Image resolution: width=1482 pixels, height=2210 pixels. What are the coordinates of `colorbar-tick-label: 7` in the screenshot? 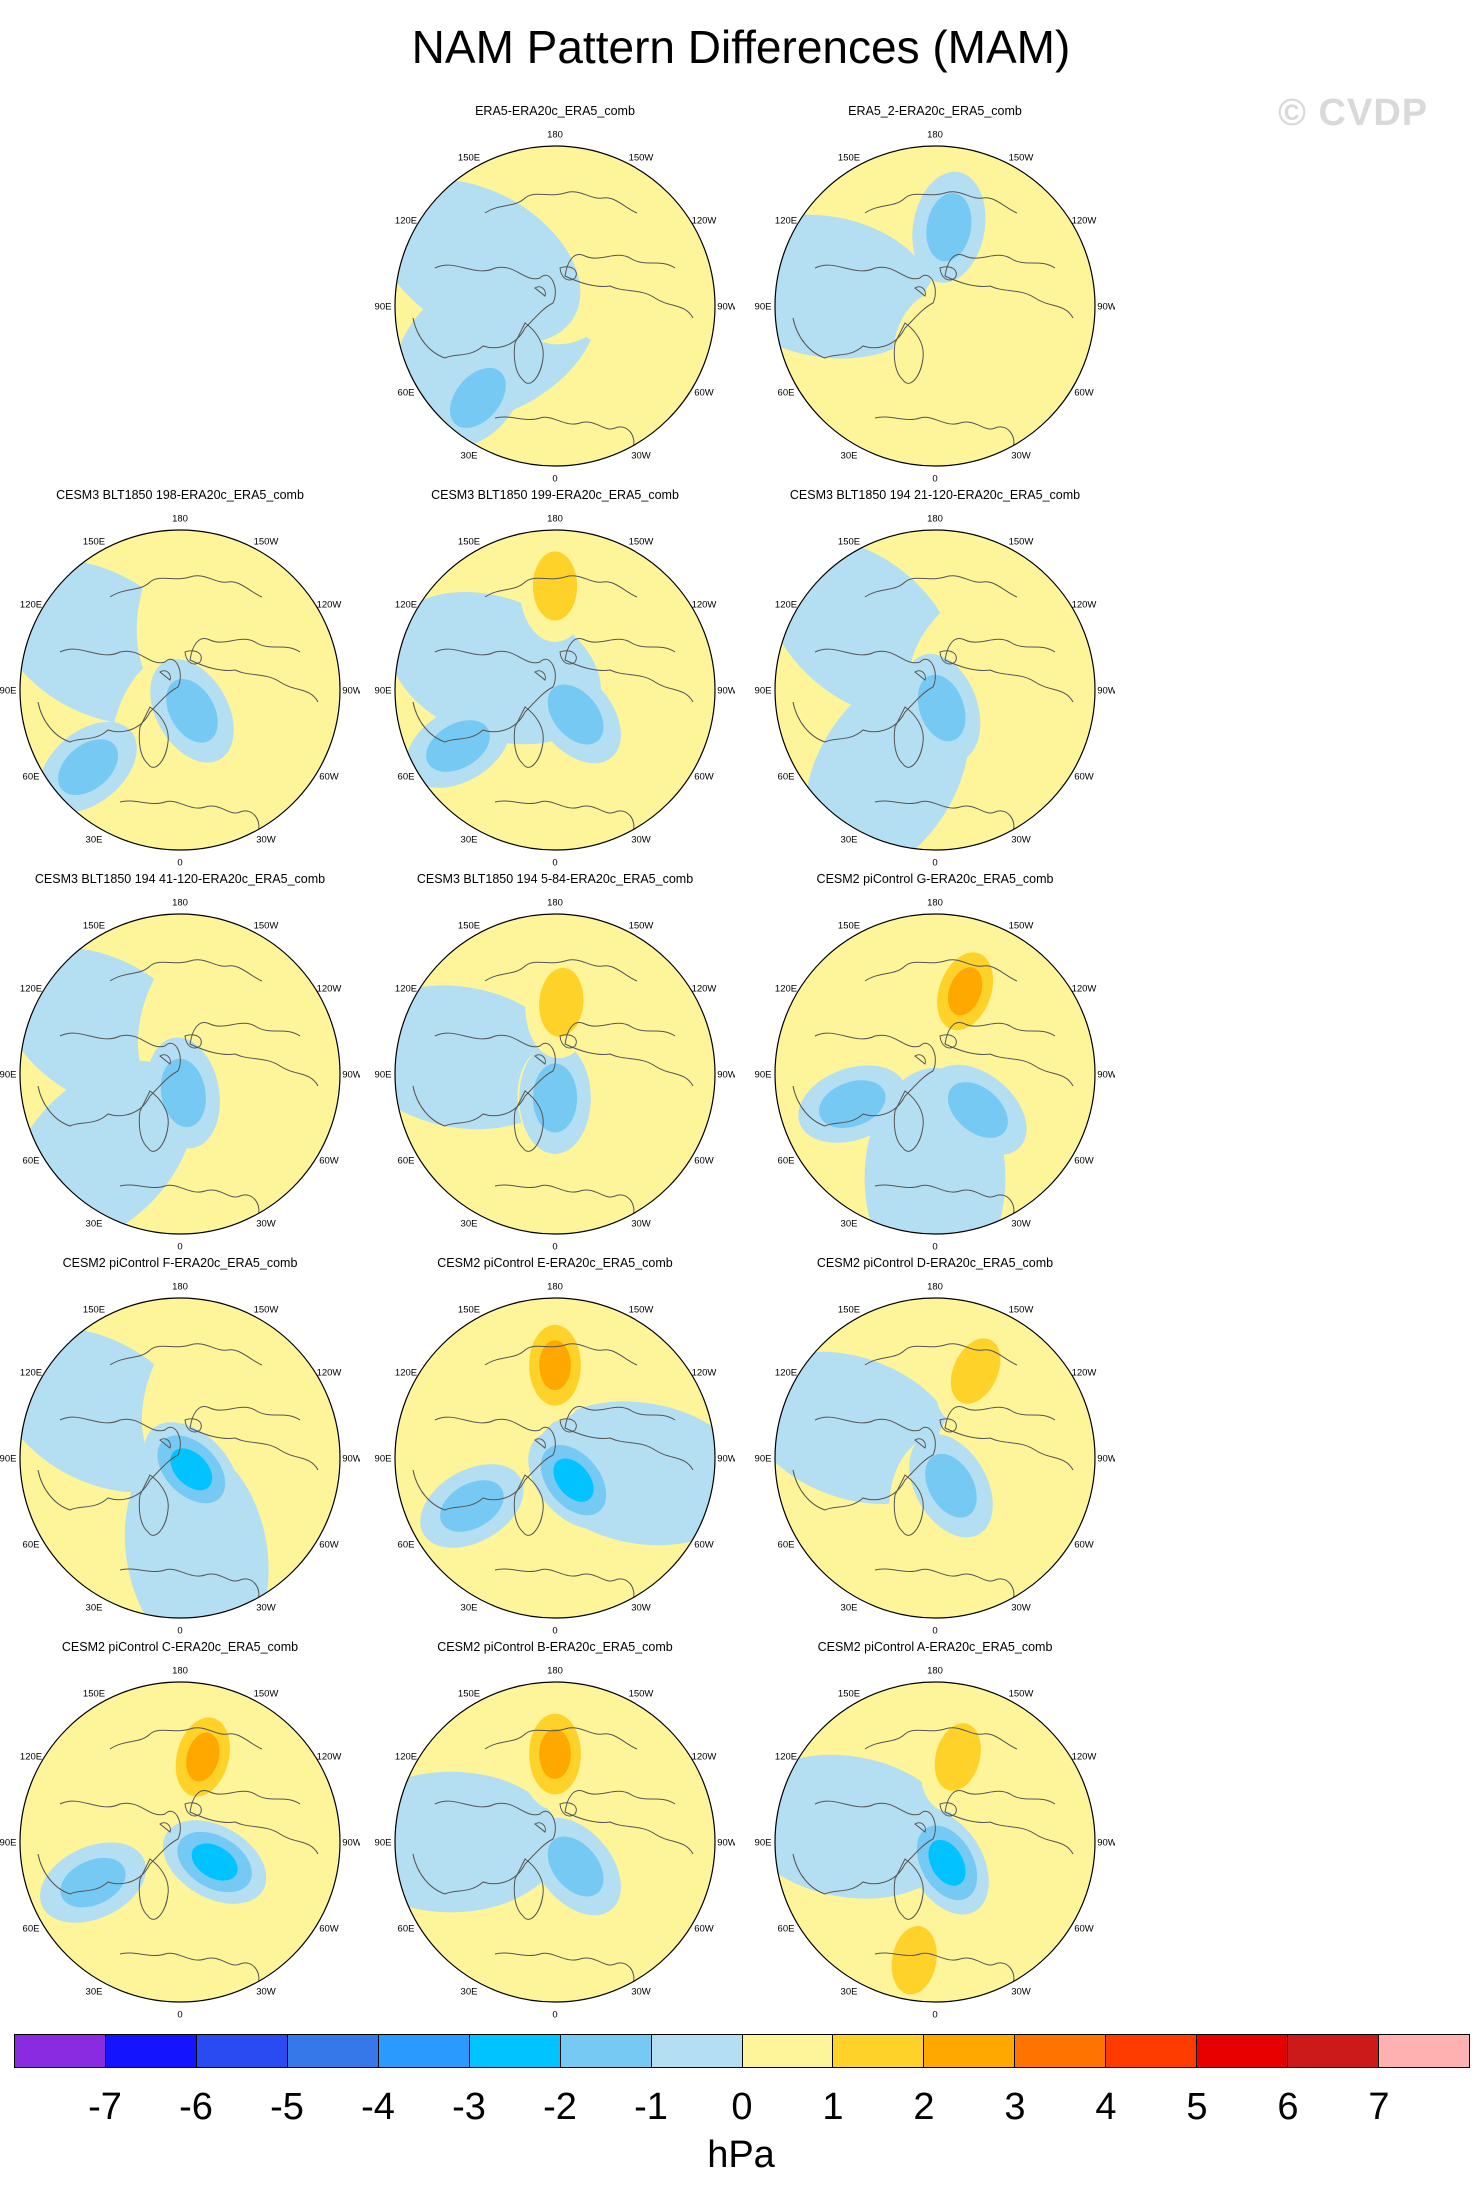 It's located at (1379, 2107).